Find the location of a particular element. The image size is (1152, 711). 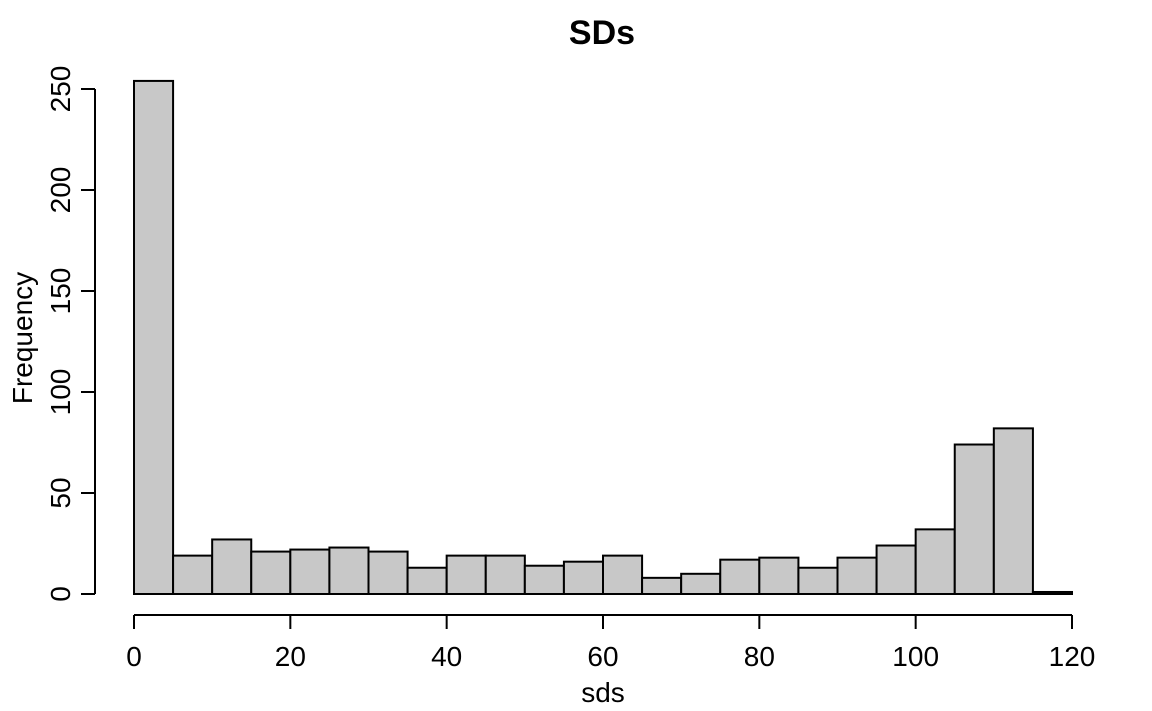

y-tick-label: 0 is located at coordinates (60, 594).